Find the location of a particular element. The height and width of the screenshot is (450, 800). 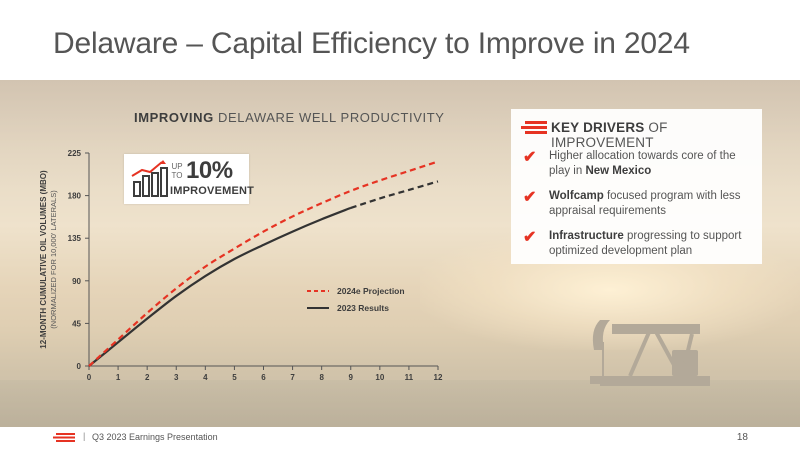

x-tick-label: 6 is located at coordinates (263, 377).